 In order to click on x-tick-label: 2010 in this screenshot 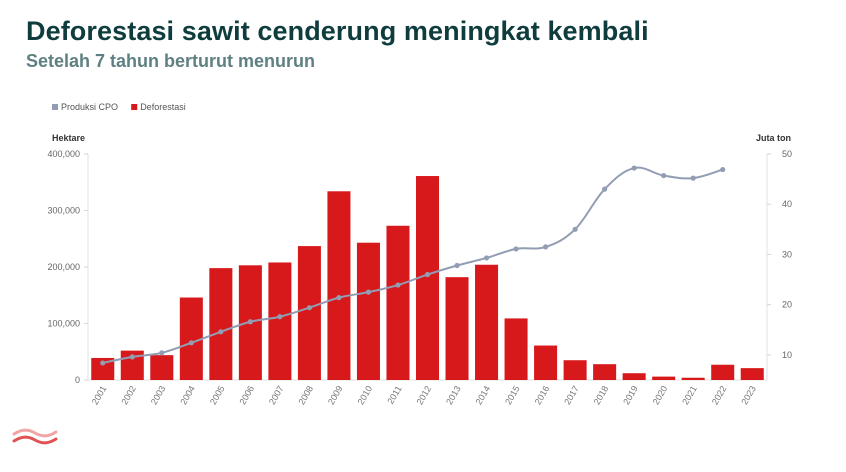, I will do `click(365, 395)`.